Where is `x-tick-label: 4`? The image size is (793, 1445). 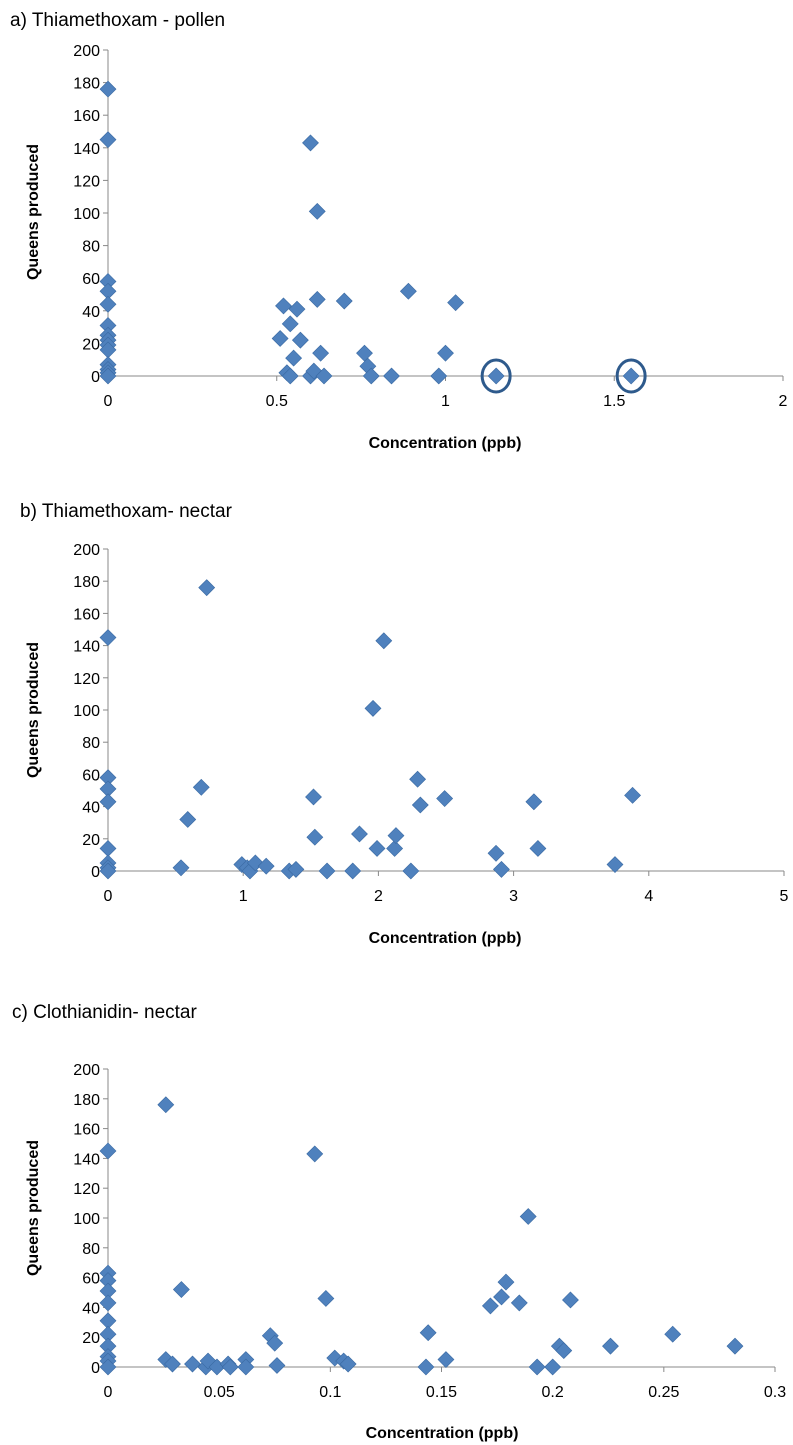 x-tick-label: 4 is located at coordinates (648, 896).